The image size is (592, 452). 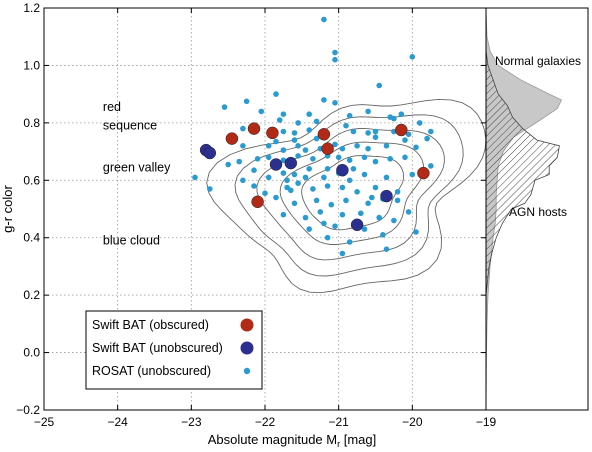 I want to click on x-tick-label: −23, so click(x=191, y=422).